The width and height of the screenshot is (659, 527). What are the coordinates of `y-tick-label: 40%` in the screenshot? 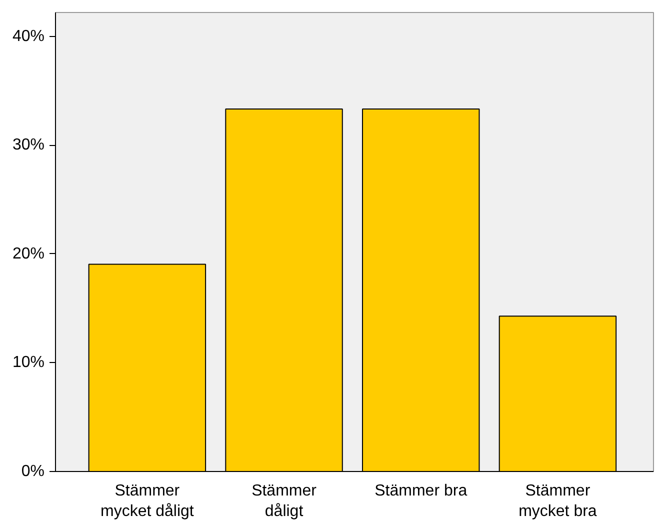 It's located at (28, 36).